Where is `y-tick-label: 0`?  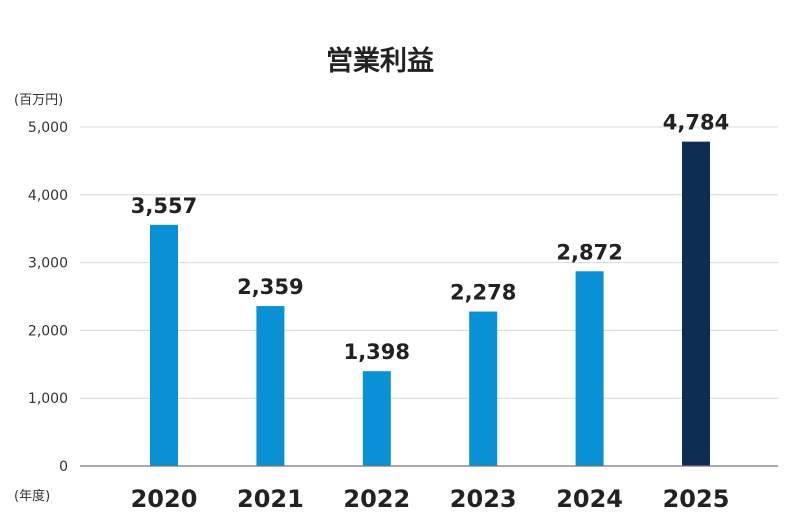 y-tick-label: 0 is located at coordinates (63, 467).